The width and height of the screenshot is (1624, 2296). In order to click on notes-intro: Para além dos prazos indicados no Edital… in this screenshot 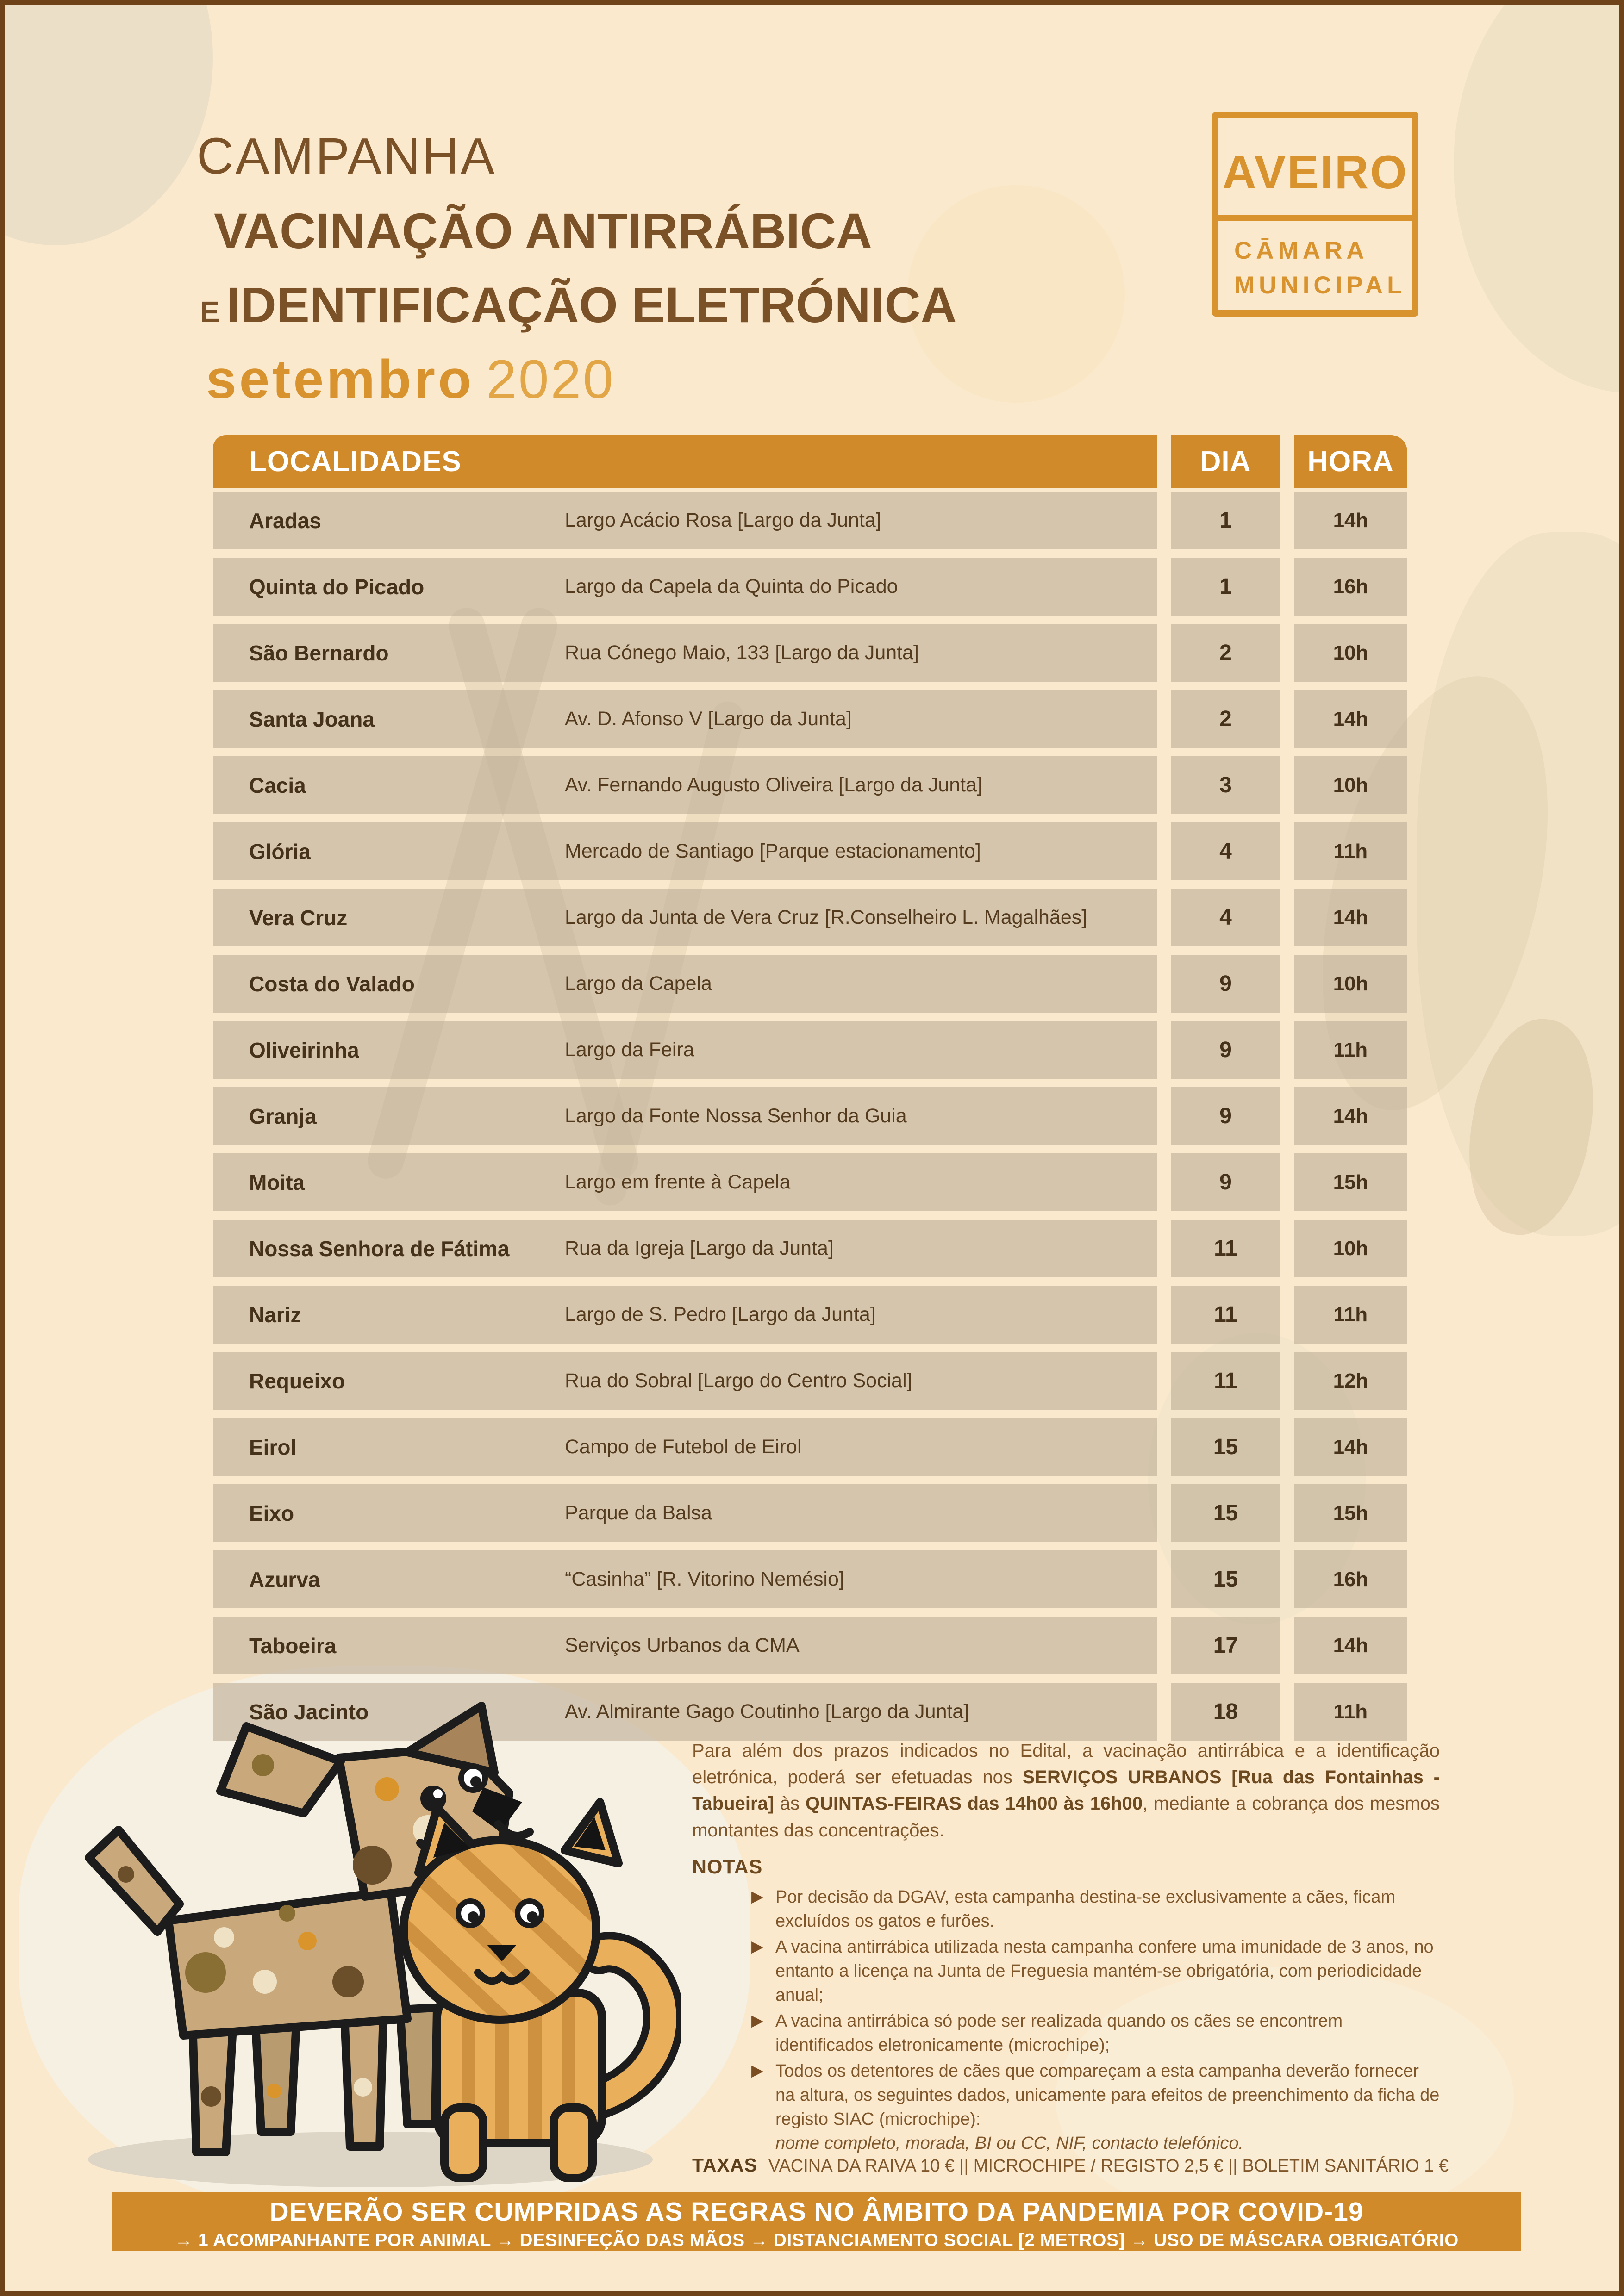, I will do `click(1066, 1791)`.